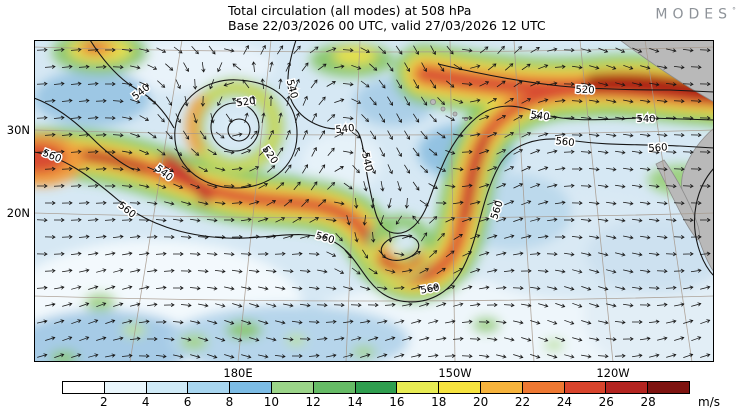 Image resolution: width=750 pixels, height=409 pixels. Describe the element at coordinates (734, 10) in the screenshot. I see `modes-logo-mark: °` at that location.